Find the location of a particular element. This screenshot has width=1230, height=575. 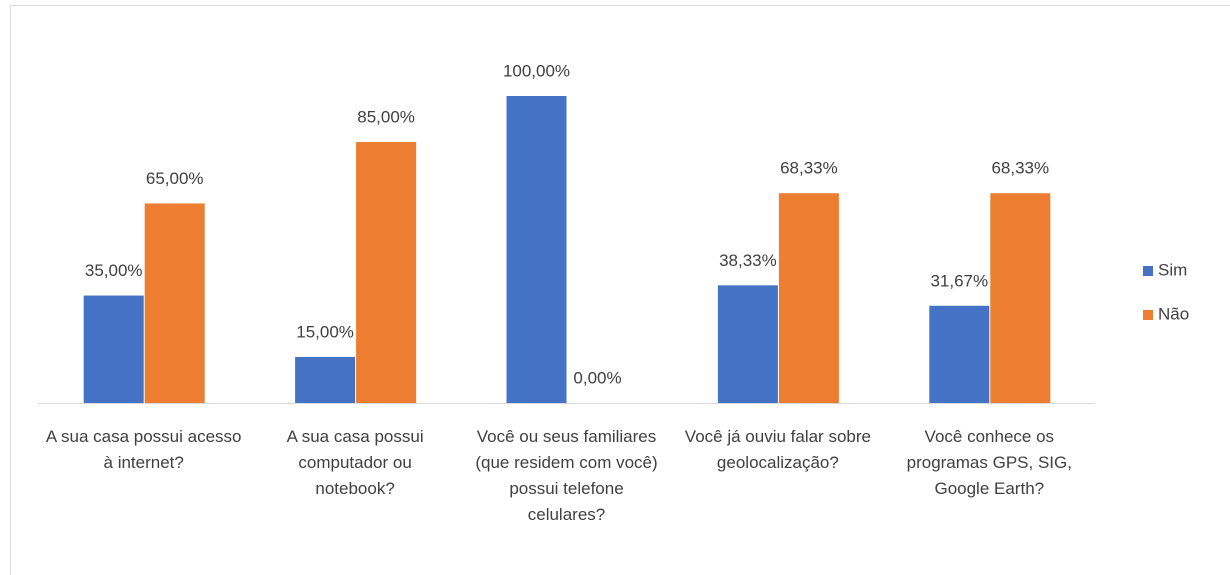

x-tick-label: A sua casa possui acesso à internet? is located at coordinates (143, 449).